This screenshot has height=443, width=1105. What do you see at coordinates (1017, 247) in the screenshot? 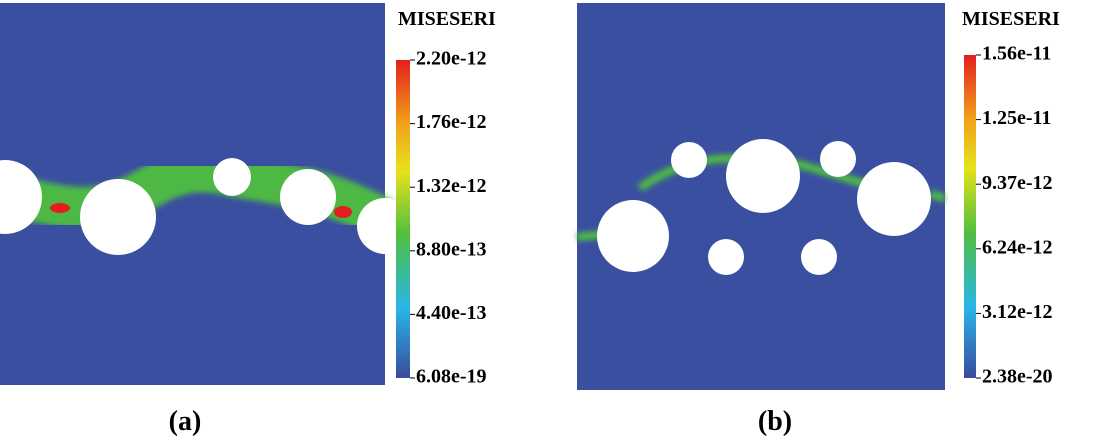
I see `colorbar-tick-label: 6.24e-12` at bounding box center [1017, 247].